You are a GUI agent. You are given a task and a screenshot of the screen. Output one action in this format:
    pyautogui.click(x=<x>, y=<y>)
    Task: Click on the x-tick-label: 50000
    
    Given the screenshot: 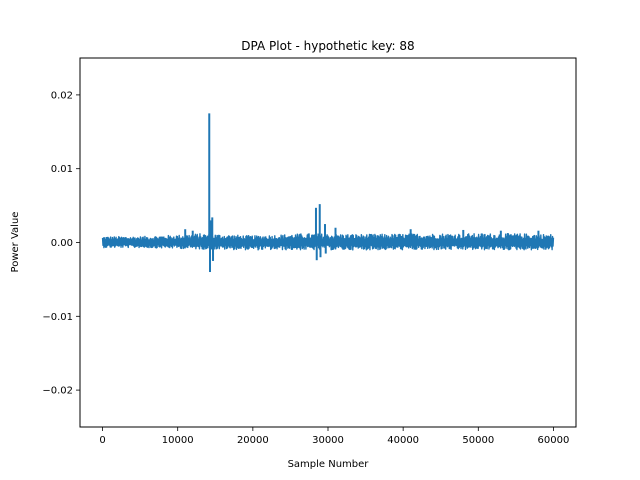 What is the action you would take?
    pyautogui.click(x=478, y=440)
    